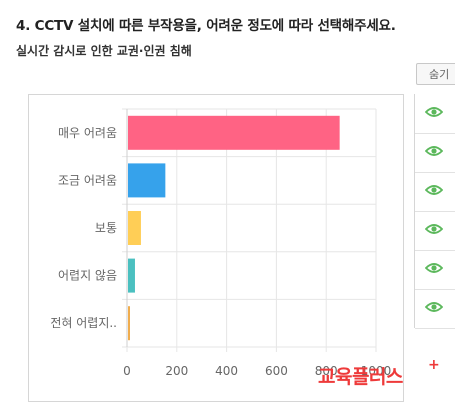 This screenshot has height=405, width=455. Describe the element at coordinates (176, 371) in the screenshot. I see `x-tick-label: 200` at that location.